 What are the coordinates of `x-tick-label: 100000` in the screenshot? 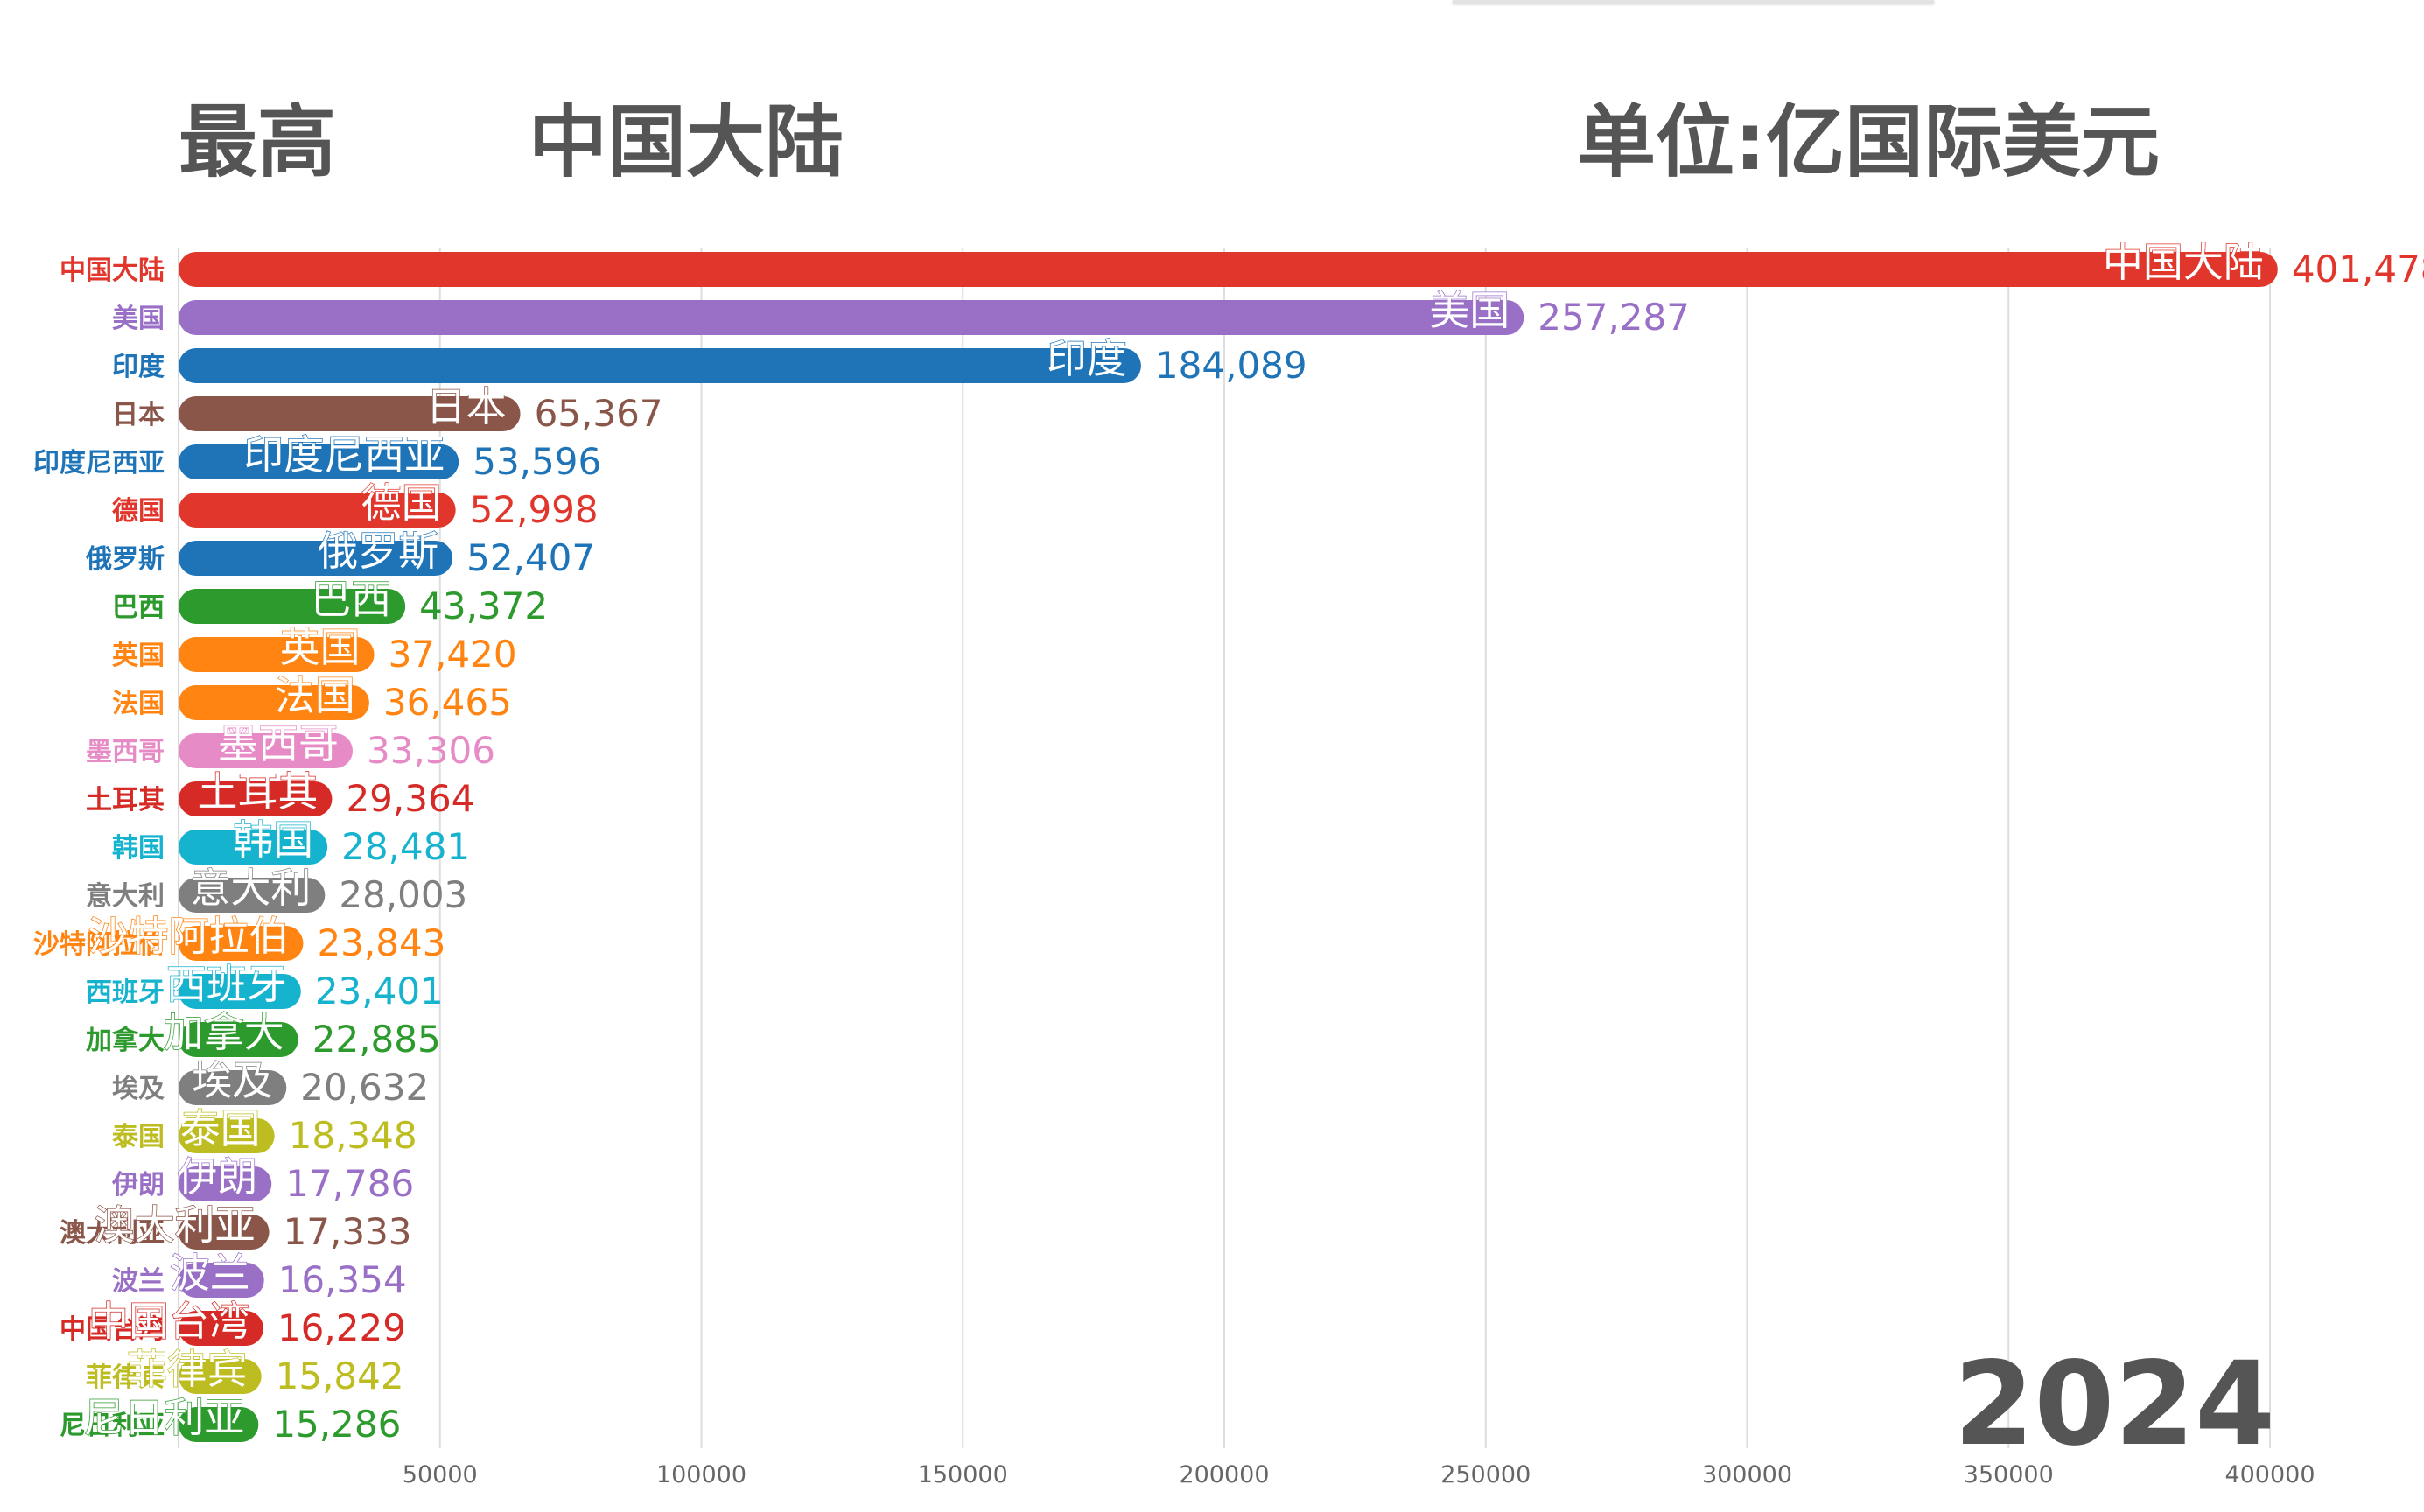 It's located at (701, 1474).